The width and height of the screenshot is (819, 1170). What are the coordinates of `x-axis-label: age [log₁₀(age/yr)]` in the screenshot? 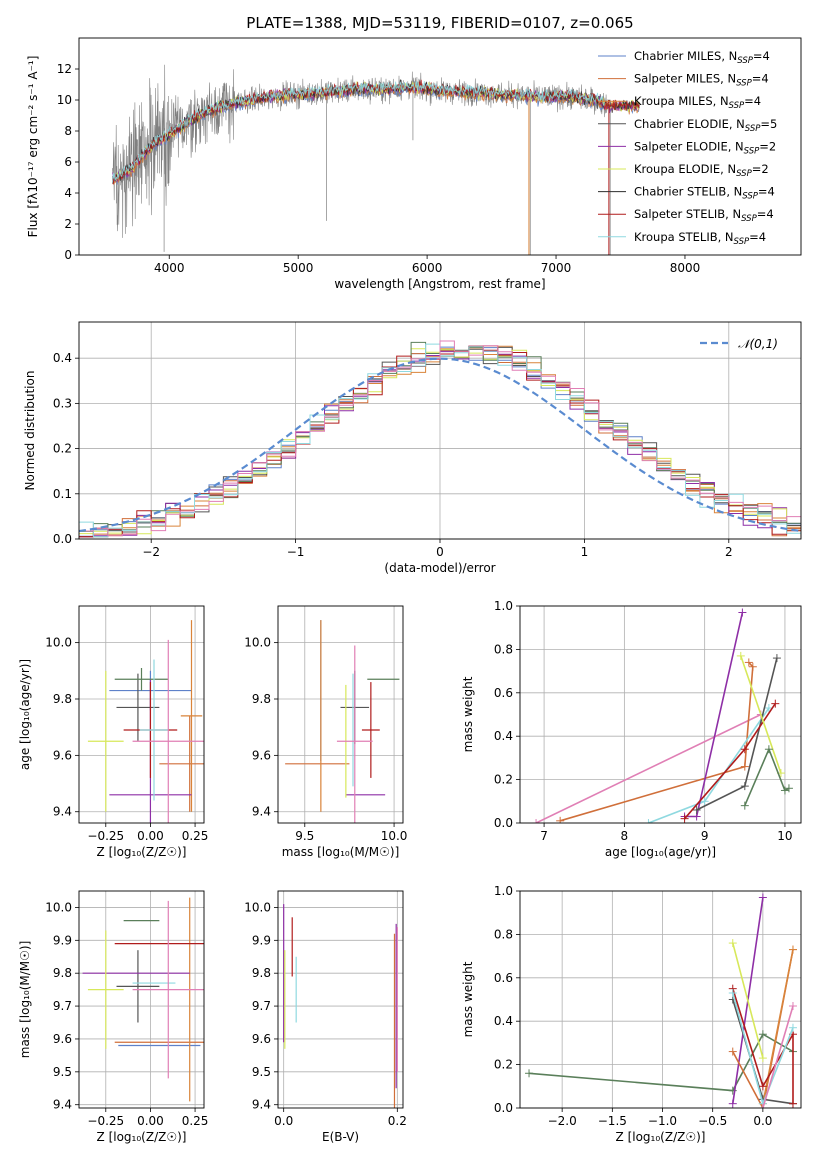 It's located at (660, 852).